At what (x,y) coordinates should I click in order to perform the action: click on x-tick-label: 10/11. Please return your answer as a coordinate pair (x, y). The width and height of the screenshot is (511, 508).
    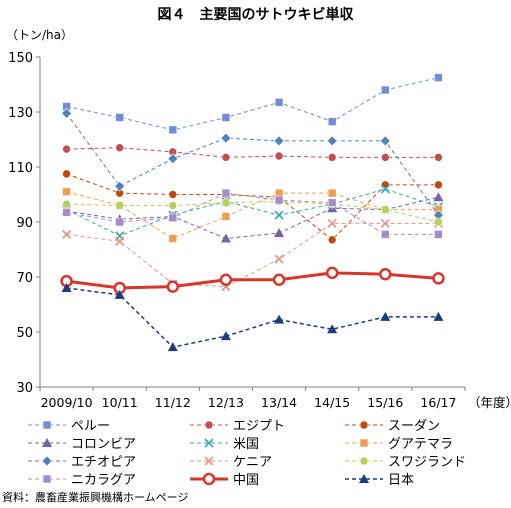
    Looking at the image, I should click on (120, 402).